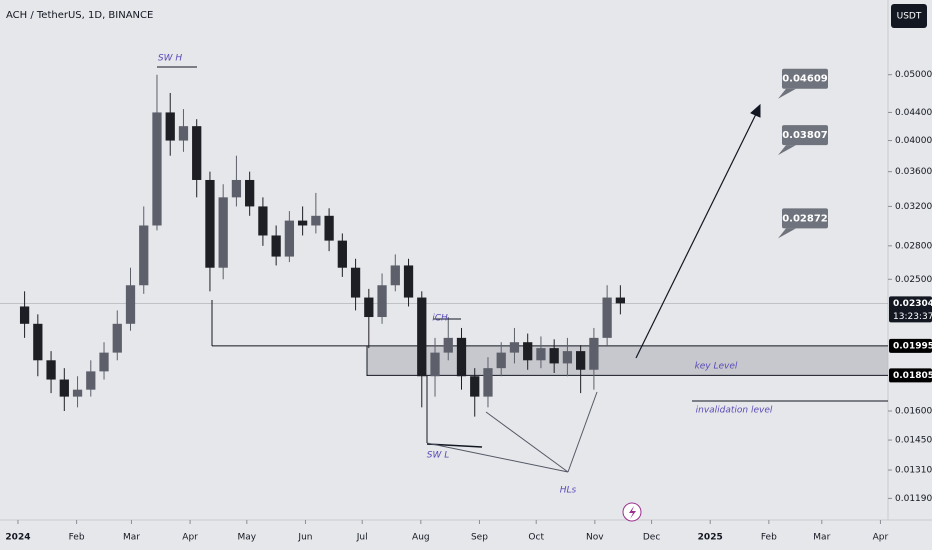 Image resolution: width=932 pixels, height=550 pixels. What do you see at coordinates (479, 538) in the screenshot?
I see `x-tick-label: Sep` at bounding box center [479, 538].